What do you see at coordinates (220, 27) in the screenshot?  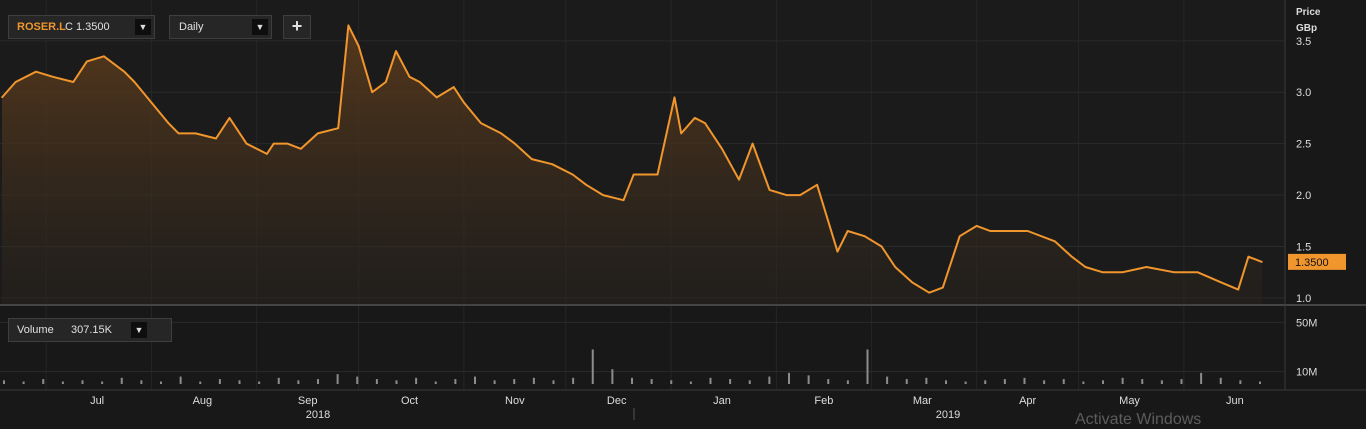 I see `period-select: Daily ▼` at bounding box center [220, 27].